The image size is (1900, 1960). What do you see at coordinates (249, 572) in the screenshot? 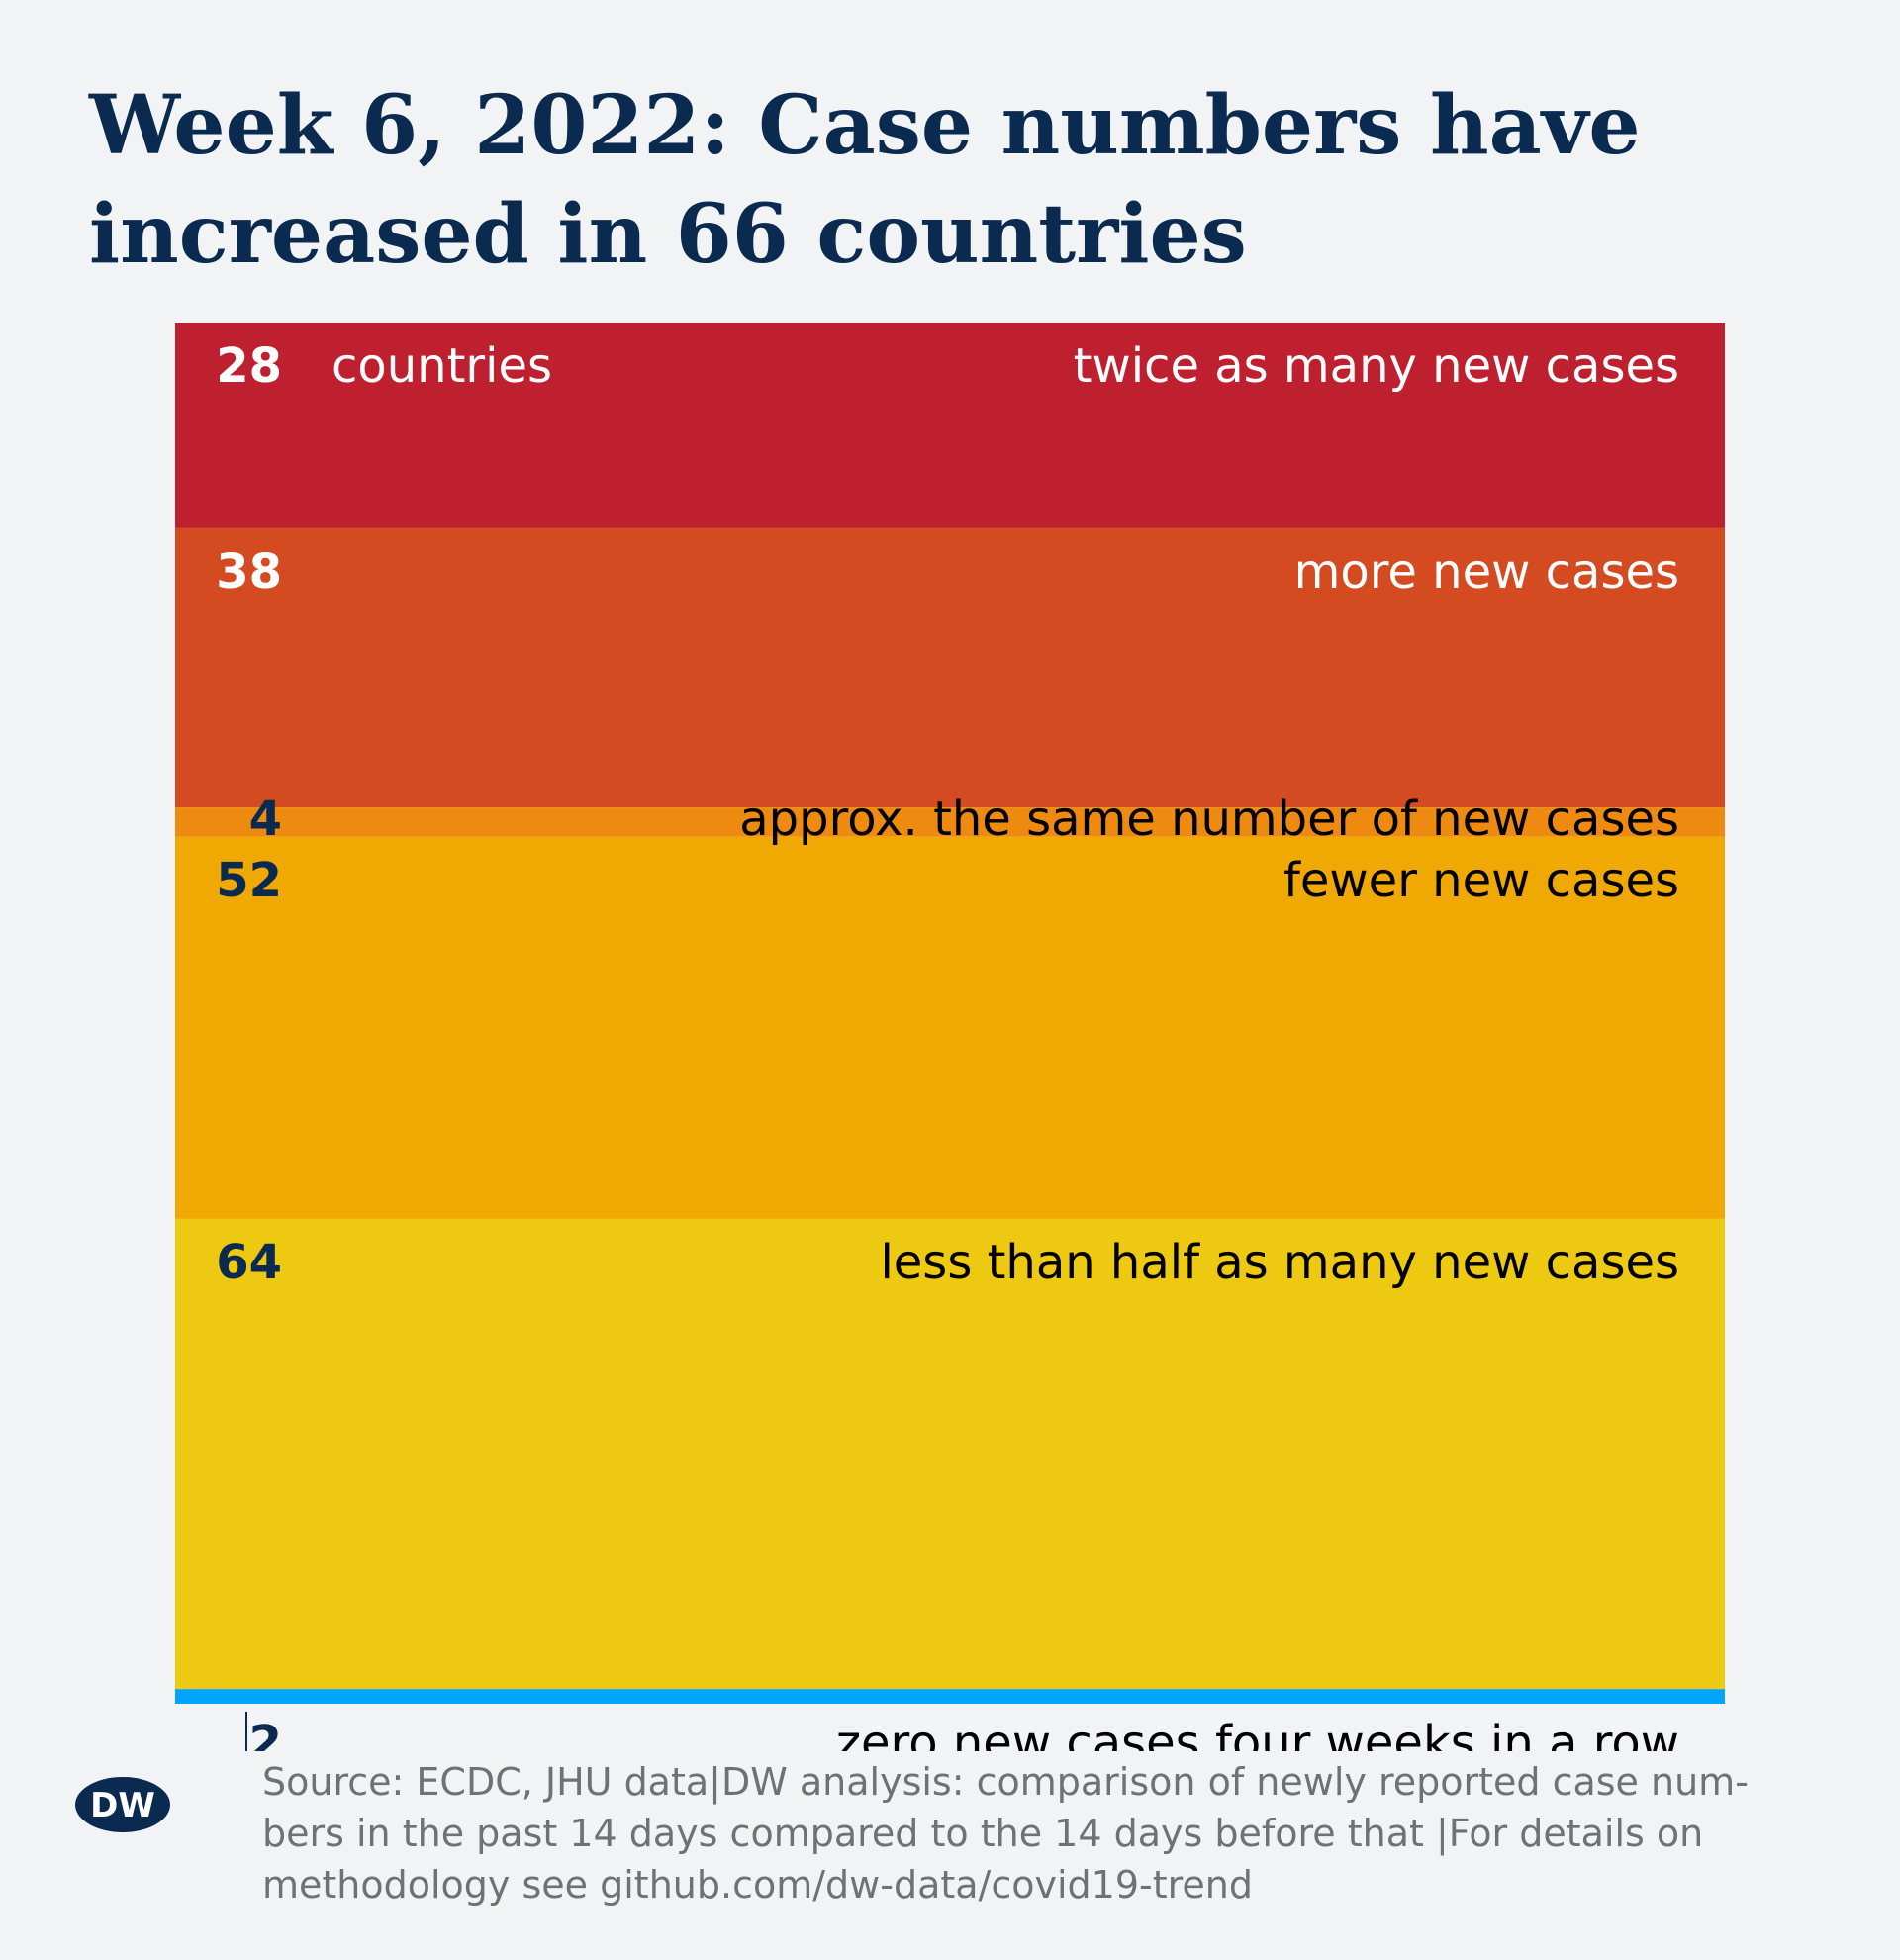
I see `bar-value-label: 38` at bounding box center [249, 572].